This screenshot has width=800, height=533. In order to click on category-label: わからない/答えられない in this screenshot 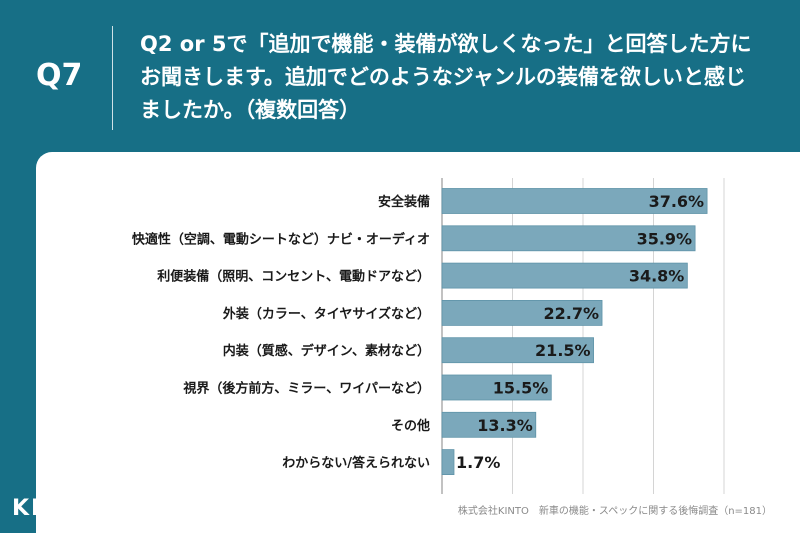, I will do `click(356, 463)`.